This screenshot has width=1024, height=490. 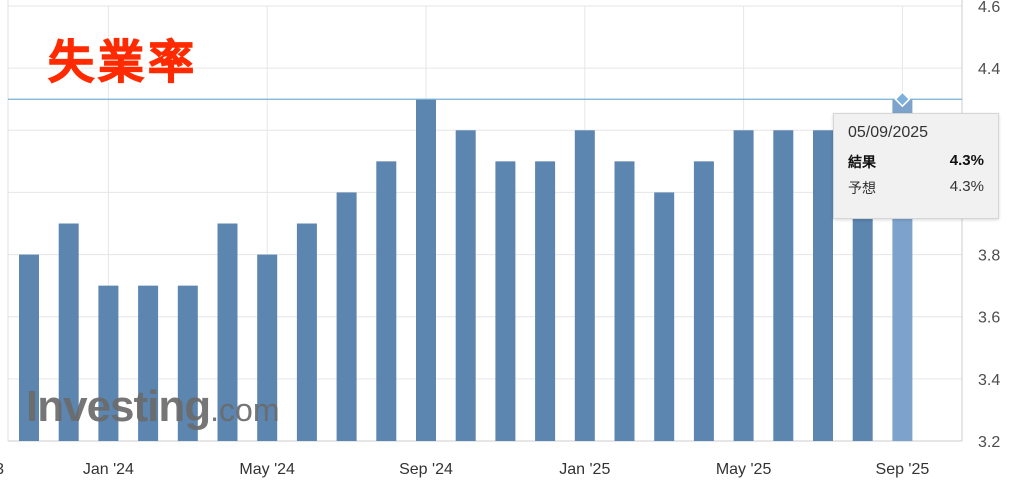 I want to click on investing-watermark: Investing.com, so click(x=153, y=407).